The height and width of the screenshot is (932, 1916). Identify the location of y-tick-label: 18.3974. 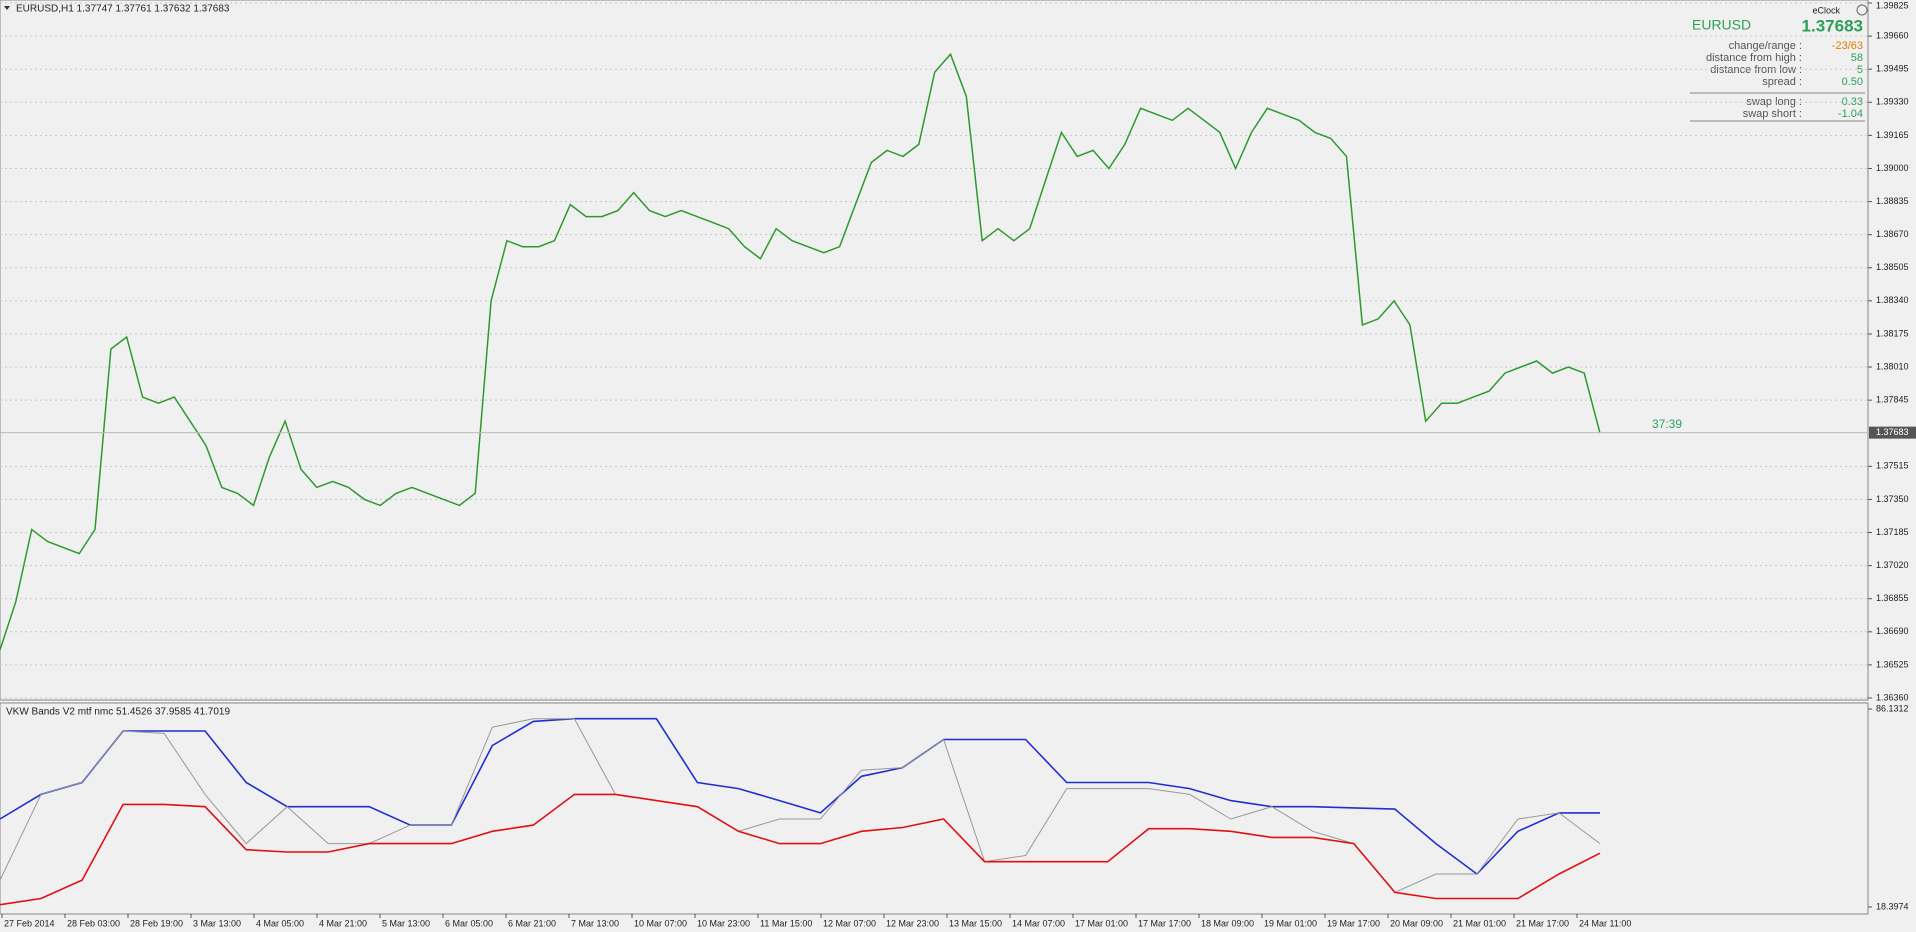
(1892, 906).